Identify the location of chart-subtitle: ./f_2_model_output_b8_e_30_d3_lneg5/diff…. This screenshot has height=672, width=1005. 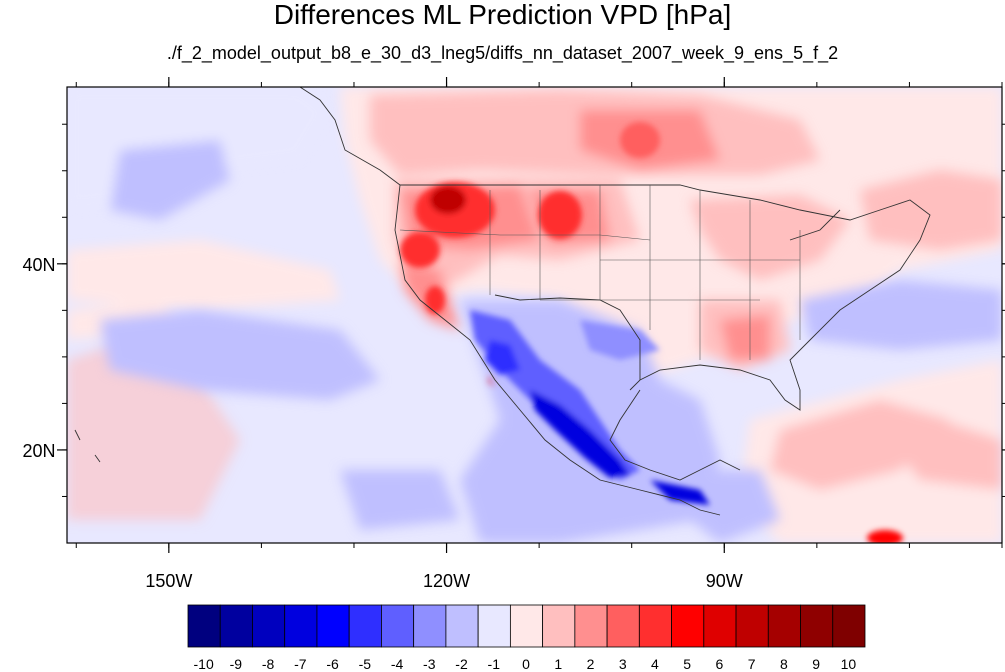
(502, 53).